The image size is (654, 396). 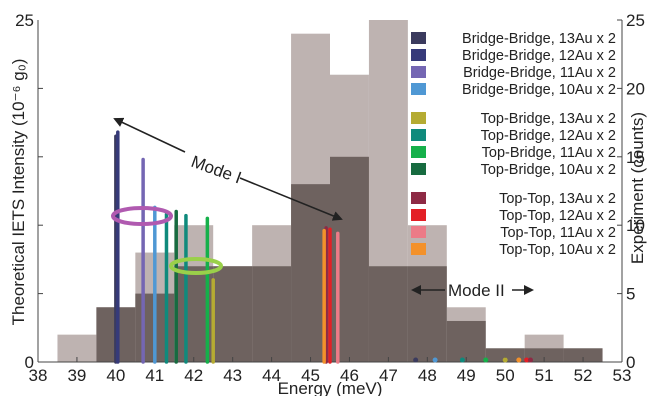 What do you see at coordinates (149, 135) in the screenshot?
I see `mode-i-arrow-left` at bounding box center [149, 135].